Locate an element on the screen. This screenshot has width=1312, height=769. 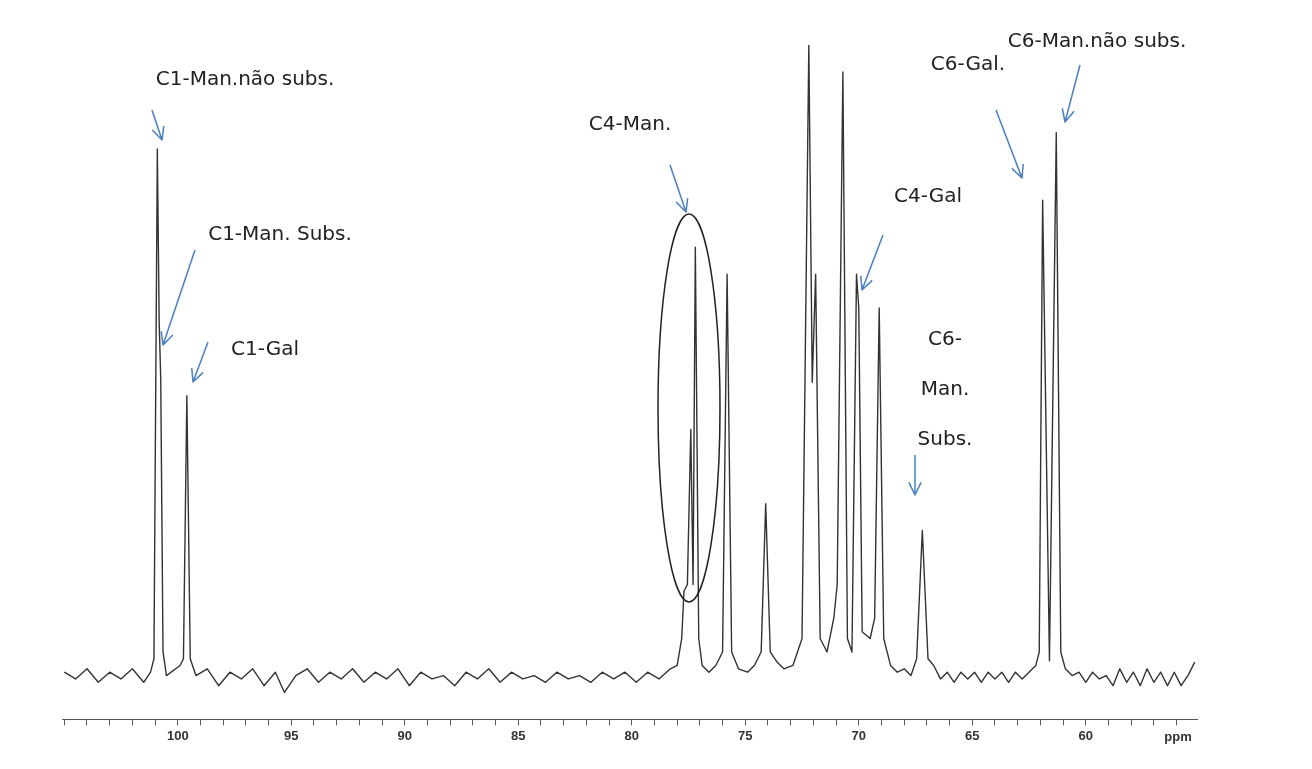
x-tick-label: 90 is located at coordinates (404, 735).